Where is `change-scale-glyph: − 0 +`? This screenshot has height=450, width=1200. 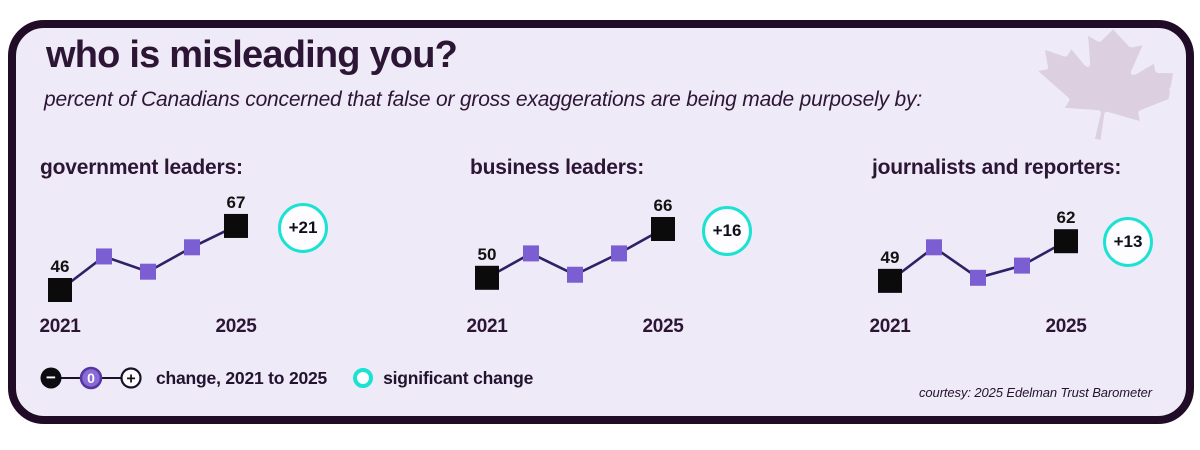 change-scale-glyph: − 0 + is located at coordinates (91, 378).